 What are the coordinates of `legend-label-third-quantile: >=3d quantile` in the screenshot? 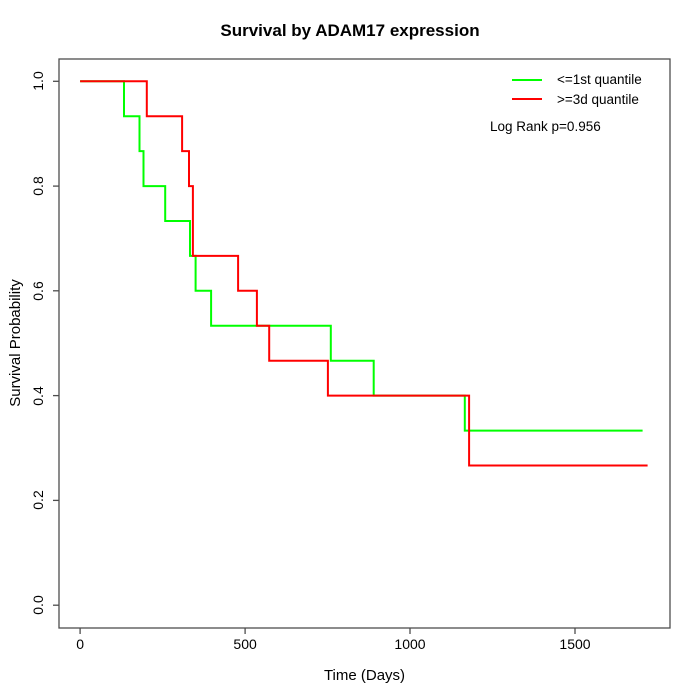 It's located at (598, 99).